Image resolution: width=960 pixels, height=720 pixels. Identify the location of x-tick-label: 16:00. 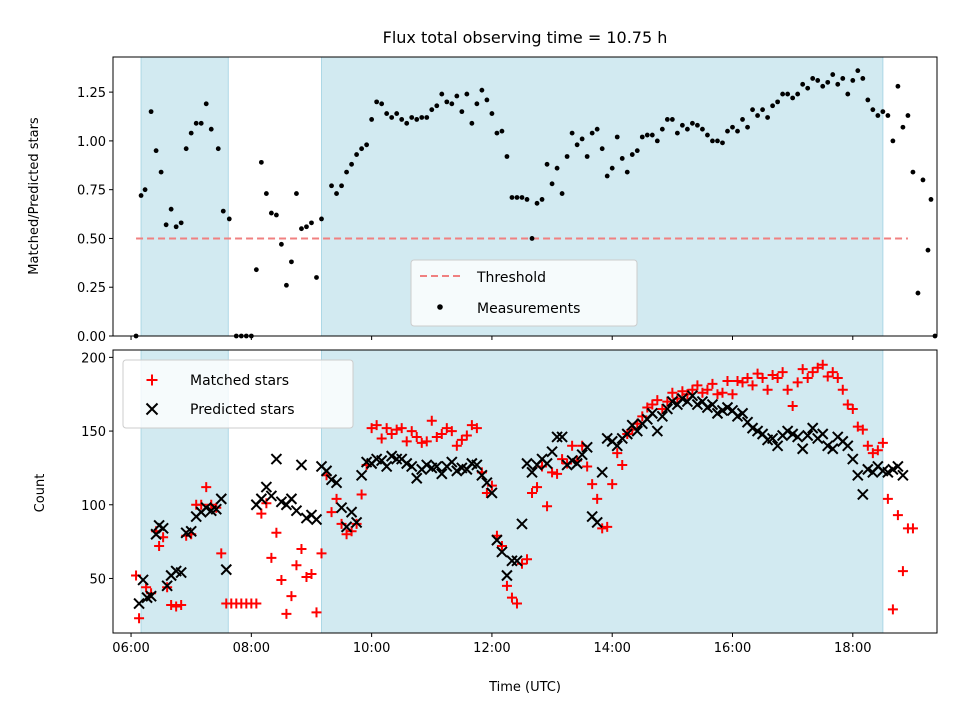
(732, 648).